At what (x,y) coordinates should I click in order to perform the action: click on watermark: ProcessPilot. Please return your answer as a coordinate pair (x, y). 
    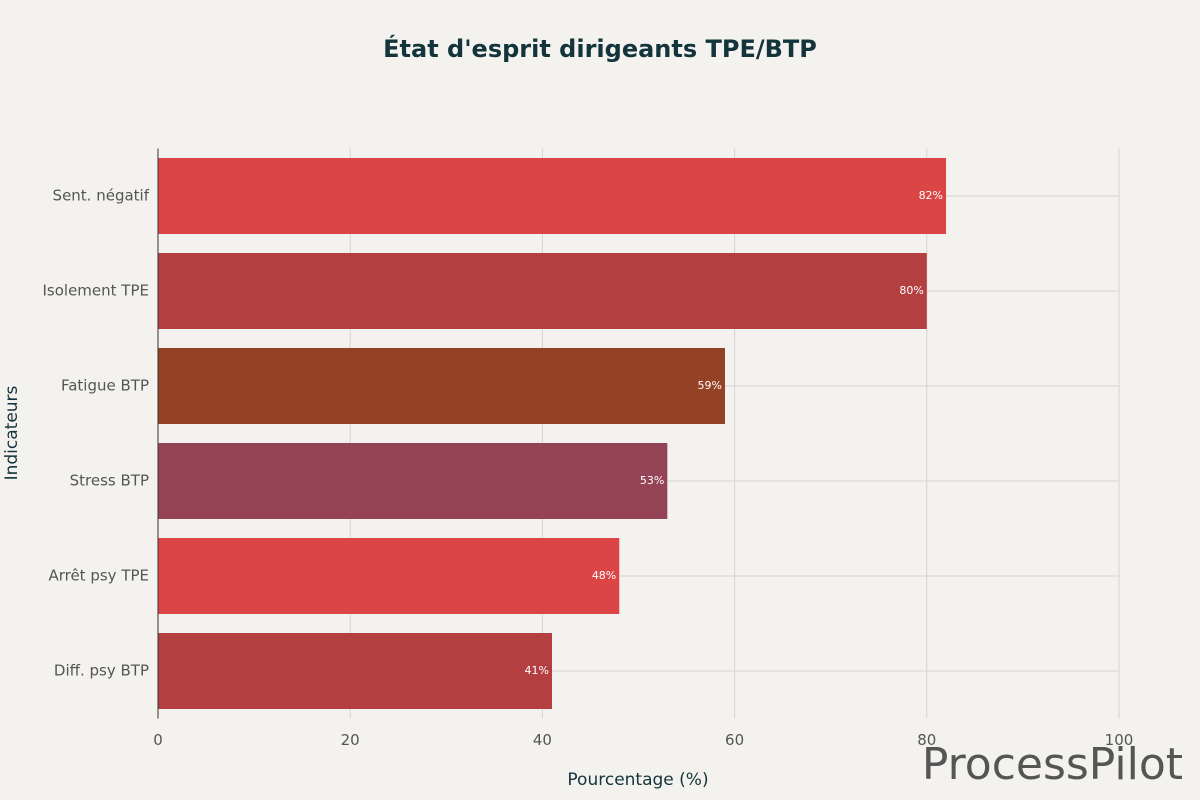
    Looking at the image, I should click on (1052, 764).